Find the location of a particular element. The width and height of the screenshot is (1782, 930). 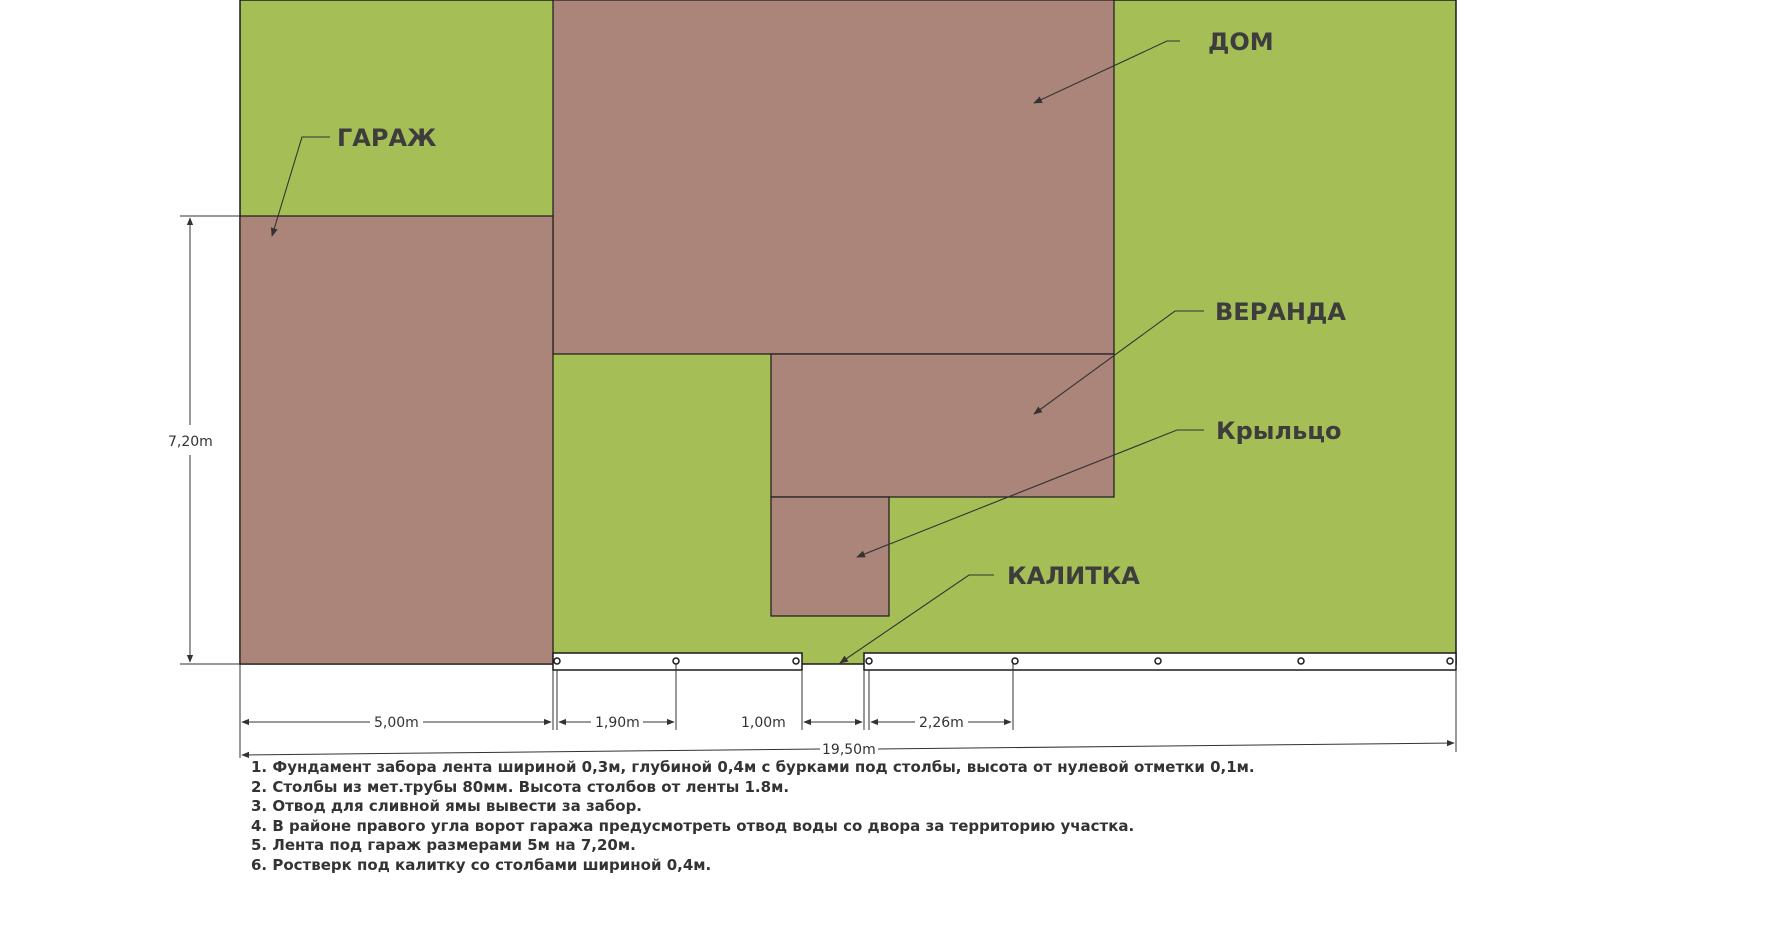

label-garazh: ГАРАЖ is located at coordinates (387, 138).